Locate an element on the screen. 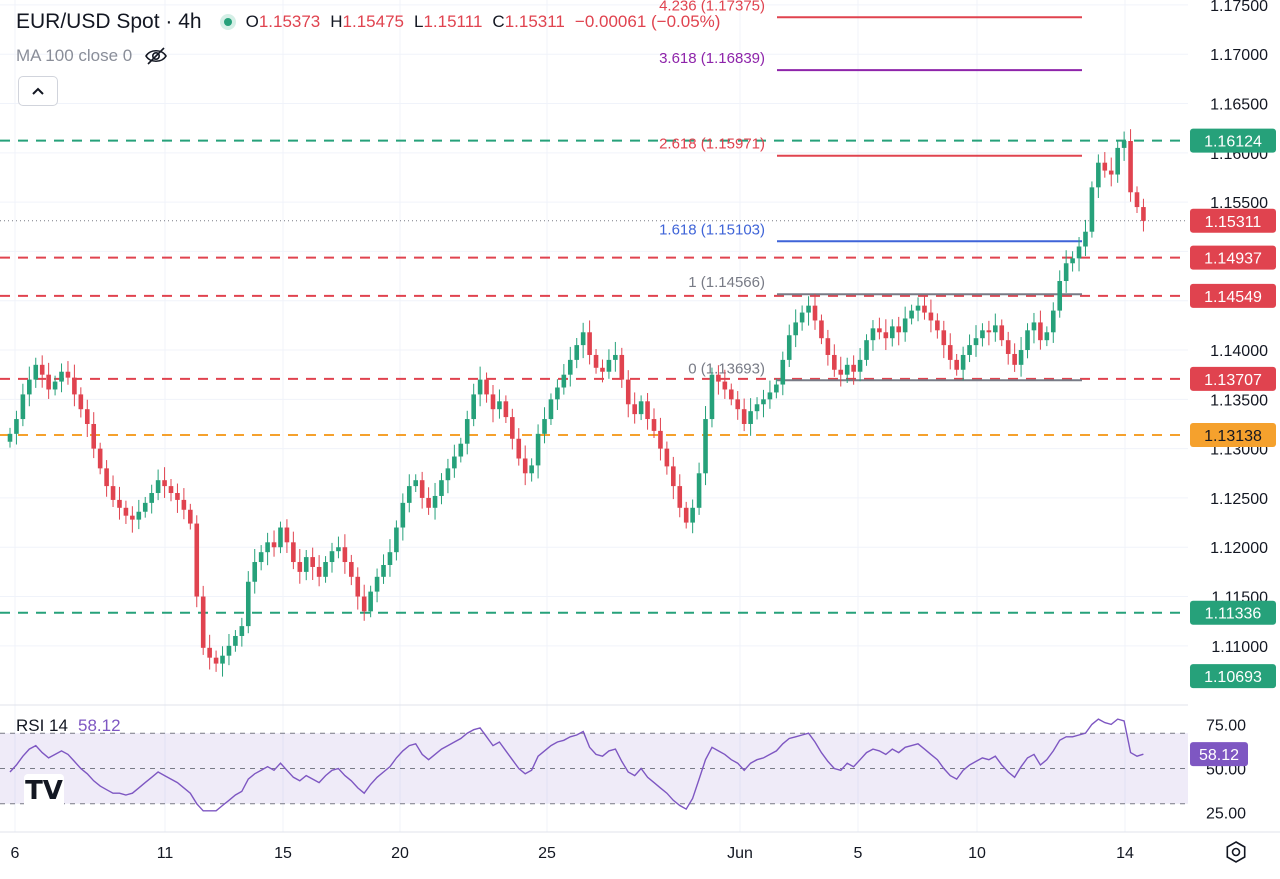 The width and height of the screenshot is (1280, 879). price-tag-1.10693: 1.10693 is located at coordinates (1233, 677).